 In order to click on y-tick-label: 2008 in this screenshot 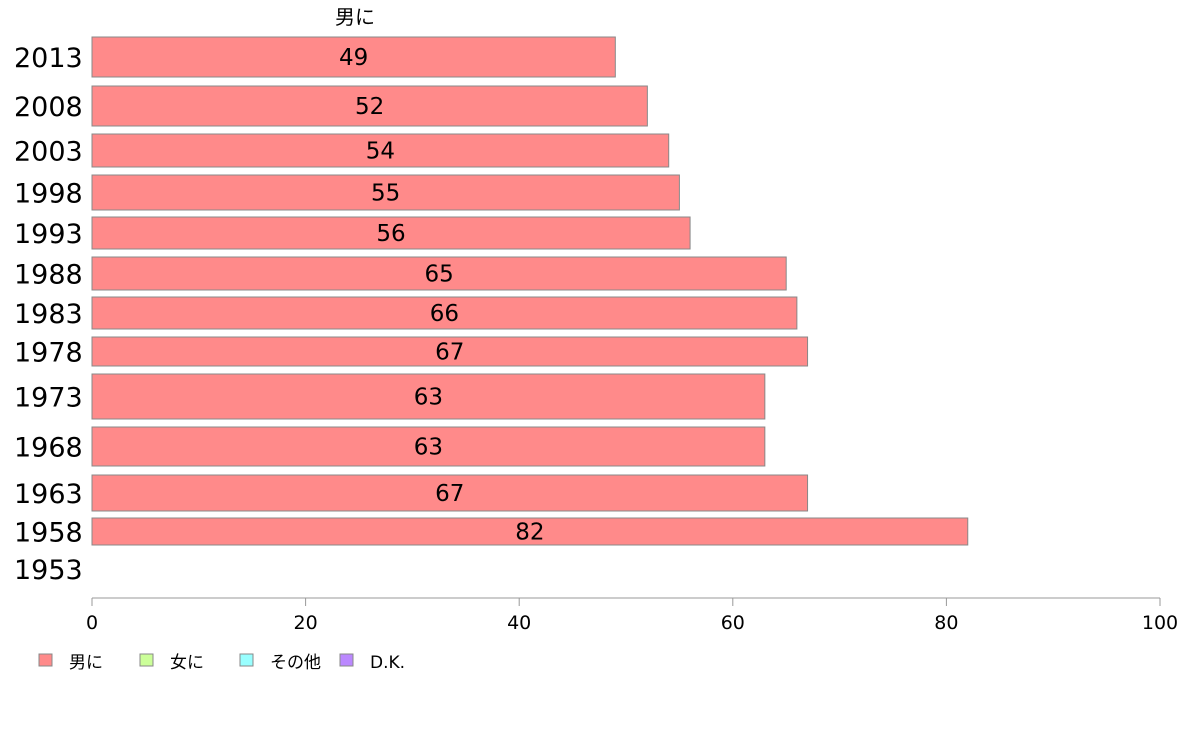, I will do `click(48, 107)`.